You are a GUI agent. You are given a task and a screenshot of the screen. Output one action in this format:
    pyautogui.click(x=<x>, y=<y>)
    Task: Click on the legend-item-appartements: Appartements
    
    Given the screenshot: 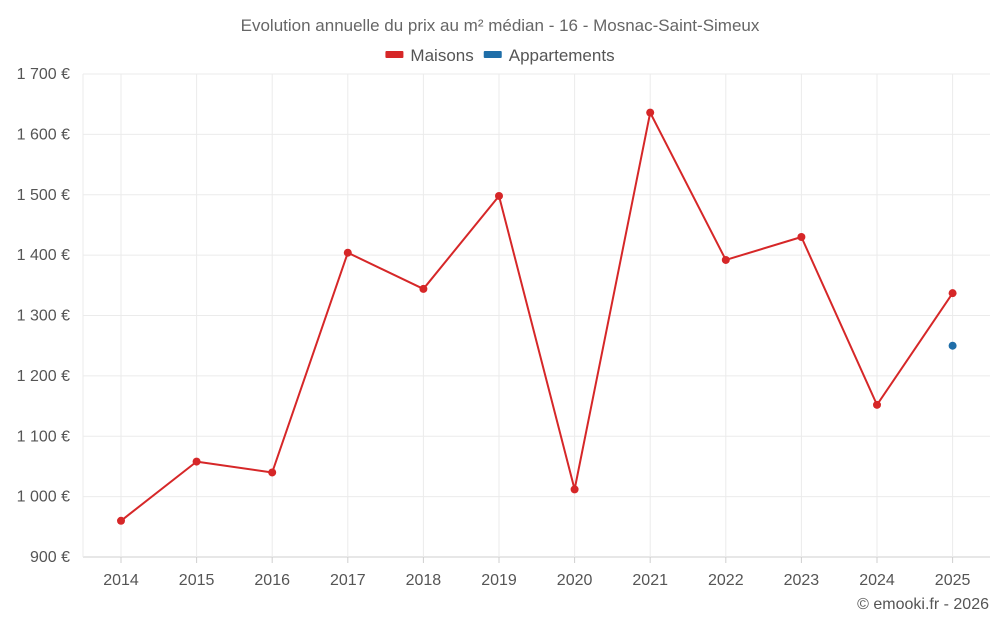 What is the action you would take?
    pyautogui.click(x=549, y=55)
    